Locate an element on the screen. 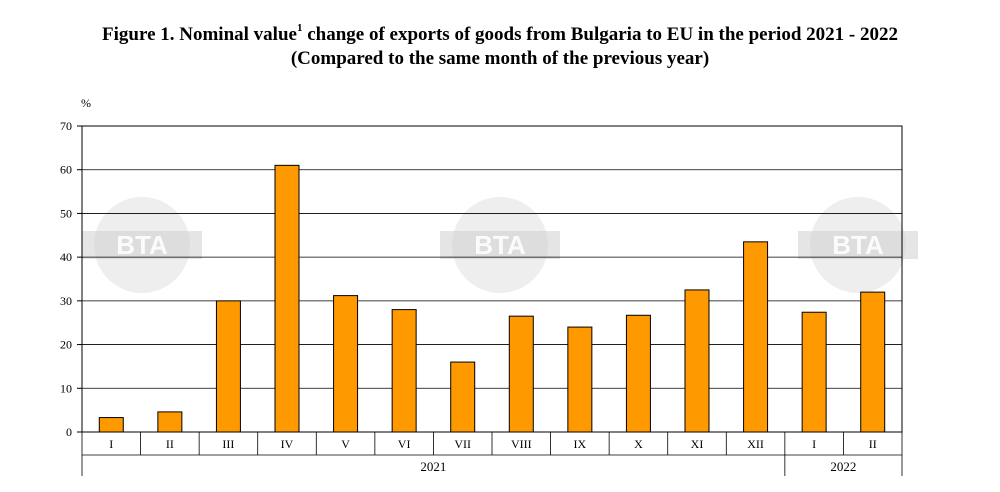 The width and height of the screenshot is (1000, 492). x-tick-label: XI is located at coordinates (697, 444).